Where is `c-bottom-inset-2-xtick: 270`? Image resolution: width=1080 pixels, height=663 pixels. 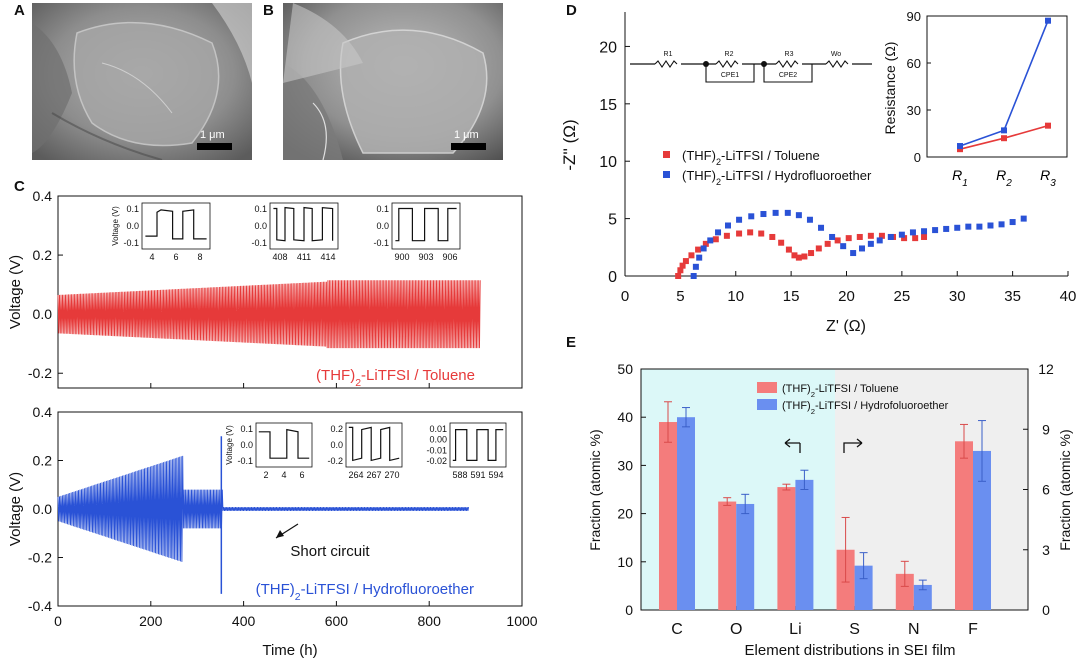 c-bottom-inset-2-xtick: 270 is located at coordinates (391, 475).